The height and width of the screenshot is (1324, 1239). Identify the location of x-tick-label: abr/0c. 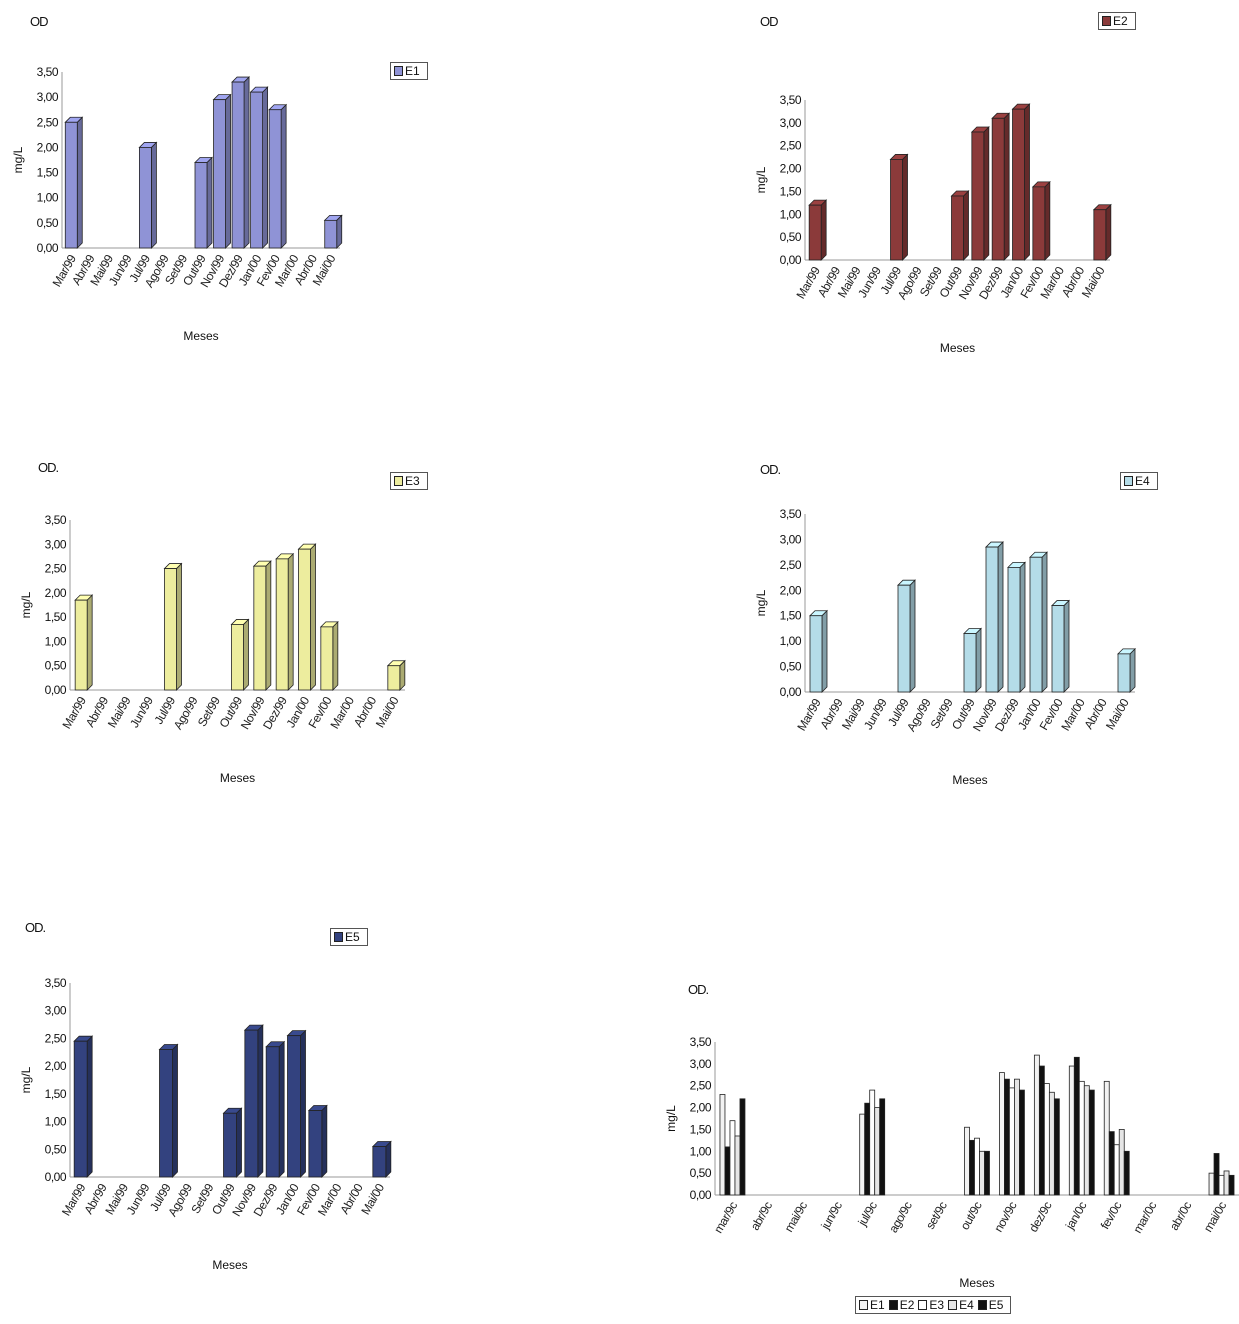
(1181, 1216).